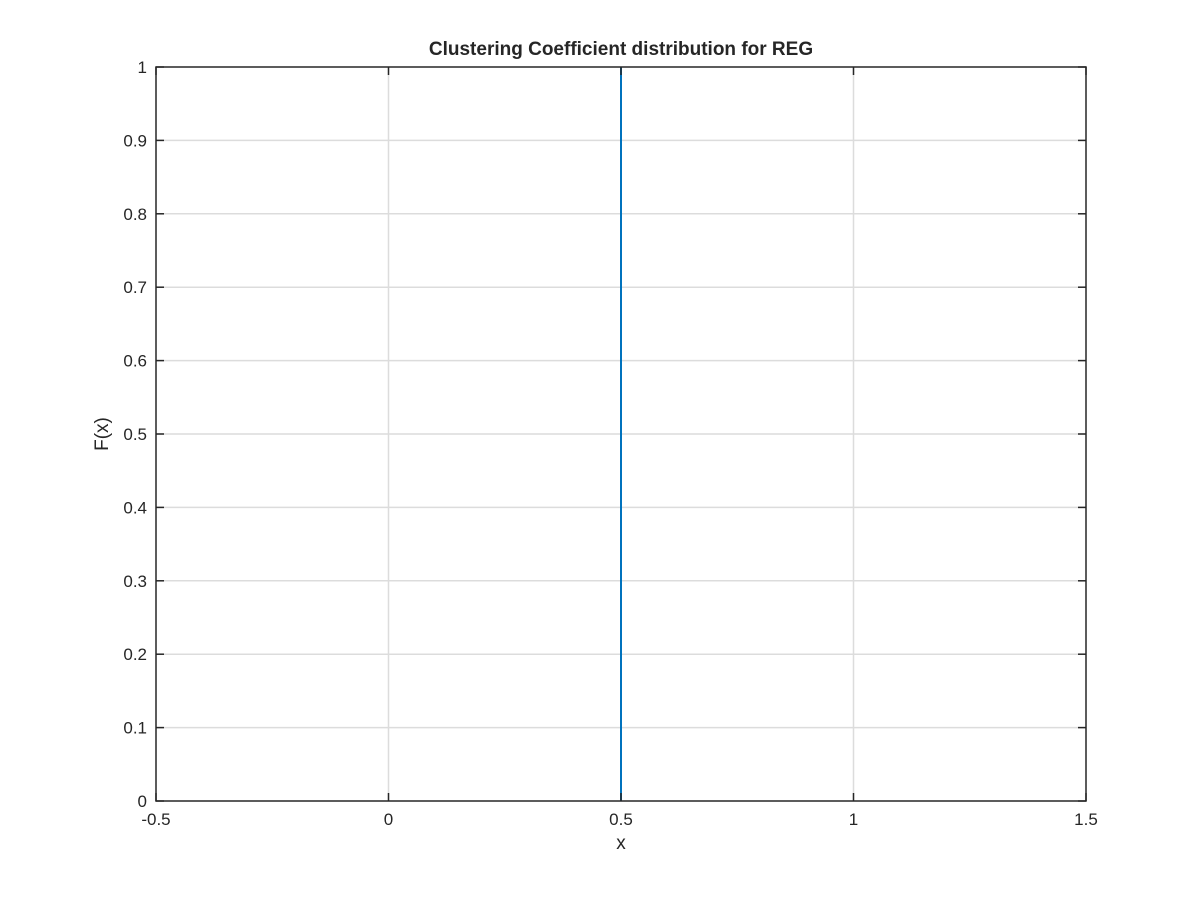 Image resolution: width=1200 pixels, height=900 pixels. I want to click on y-tick-label: 1, so click(142, 67).